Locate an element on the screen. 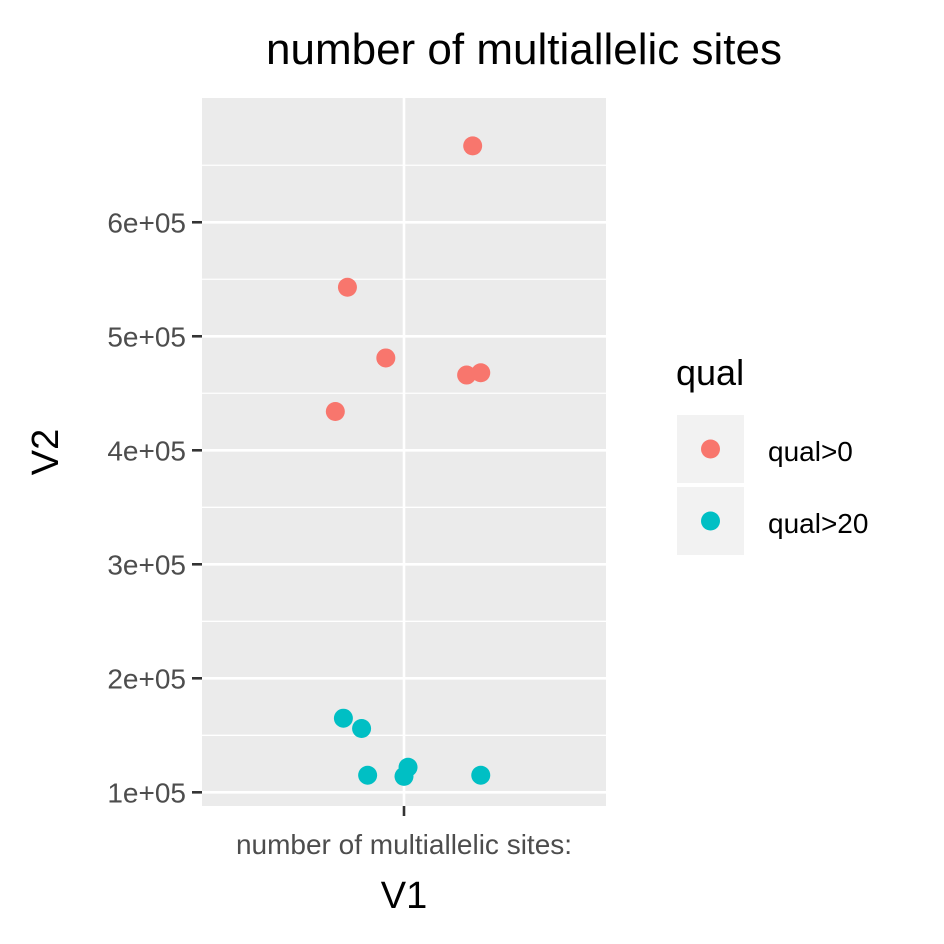 The height and width of the screenshot is (944, 944). legend: qual qual>0 qual>20 is located at coordinates (772, 453).